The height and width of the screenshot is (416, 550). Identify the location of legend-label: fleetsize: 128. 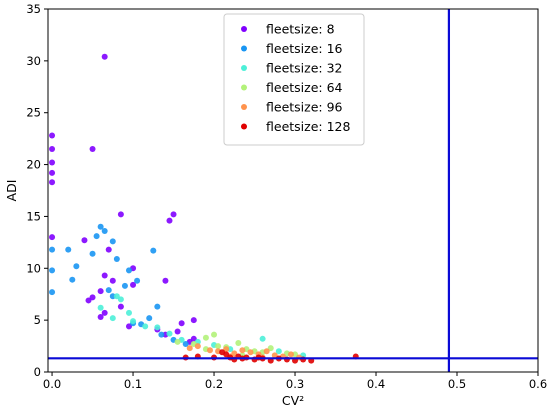
(308, 126).